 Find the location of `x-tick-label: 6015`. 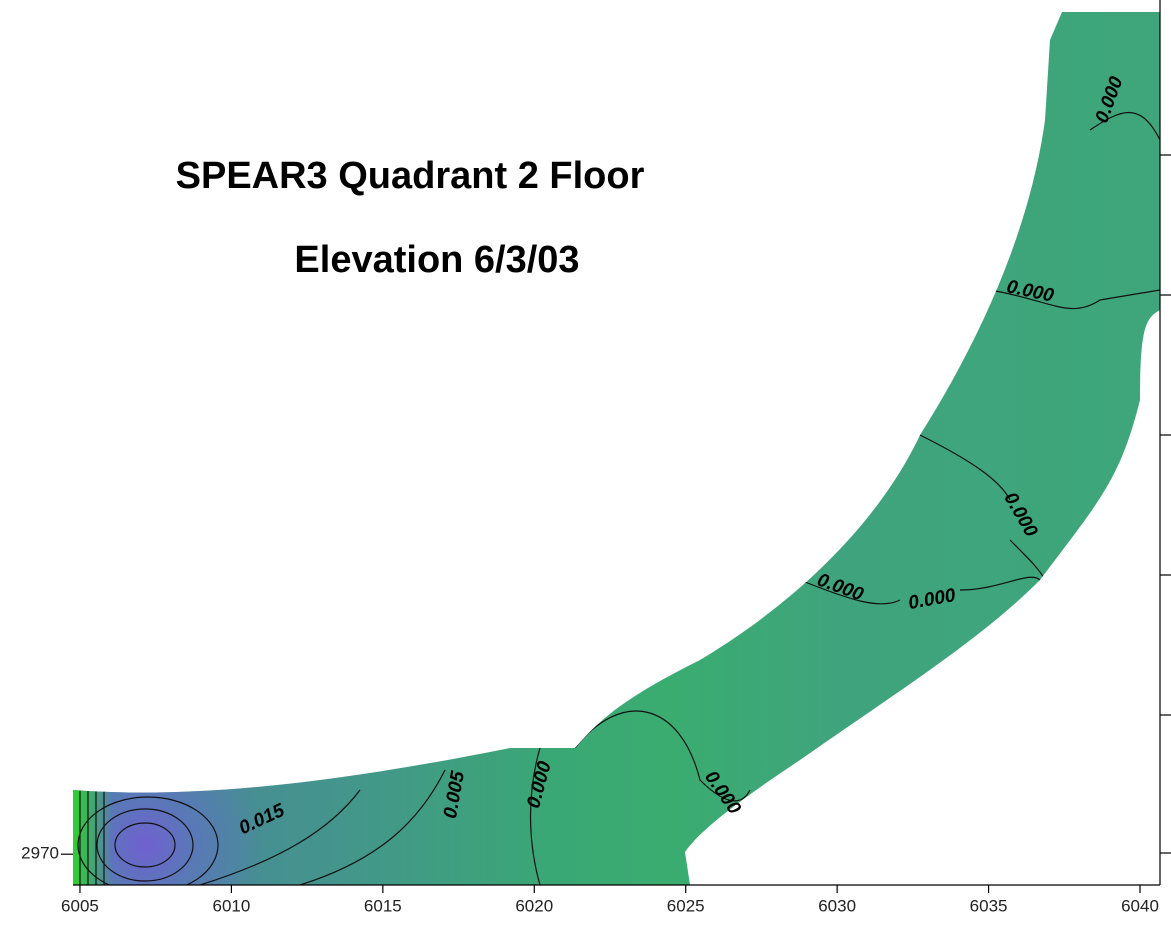

x-tick-label: 6015 is located at coordinates (383, 905).